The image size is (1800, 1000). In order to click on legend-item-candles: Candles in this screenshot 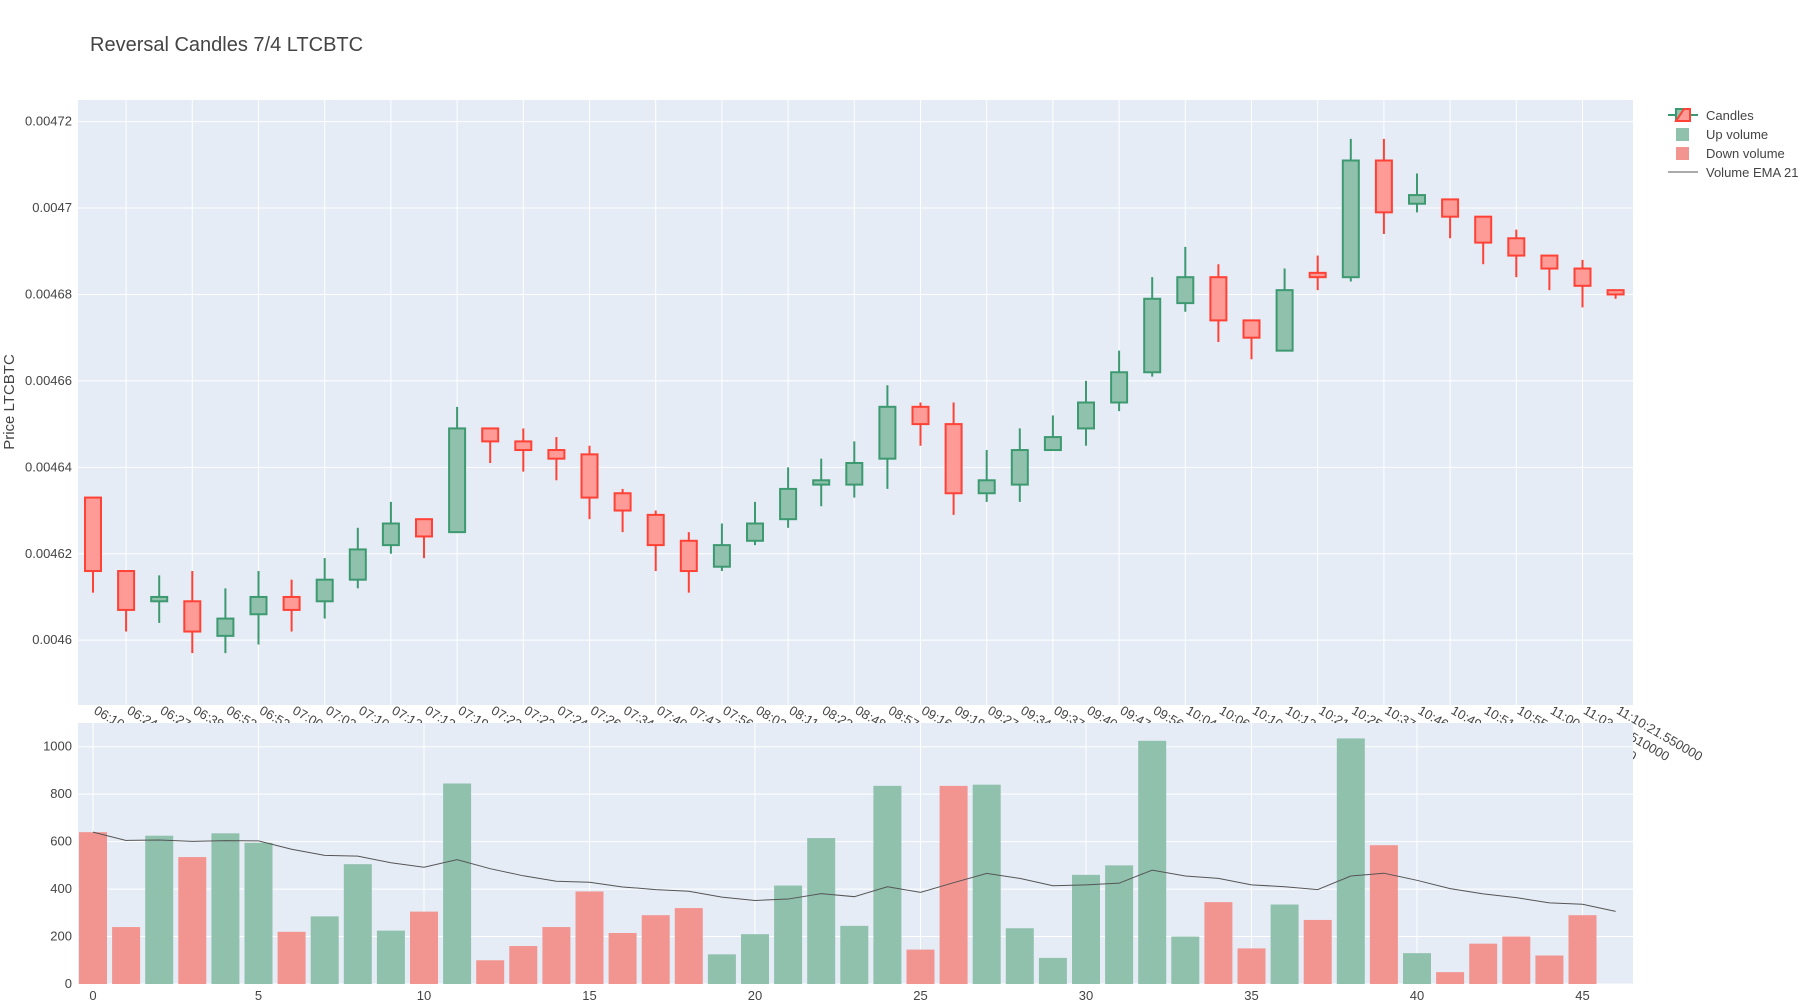, I will do `click(1711, 115)`.